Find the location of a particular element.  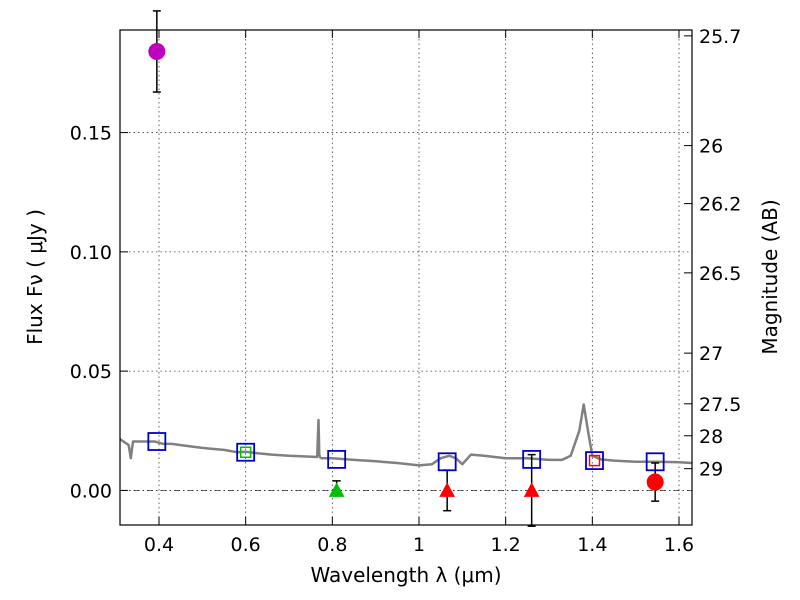

y-tick-label: 0.15 is located at coordinates (91, 134).